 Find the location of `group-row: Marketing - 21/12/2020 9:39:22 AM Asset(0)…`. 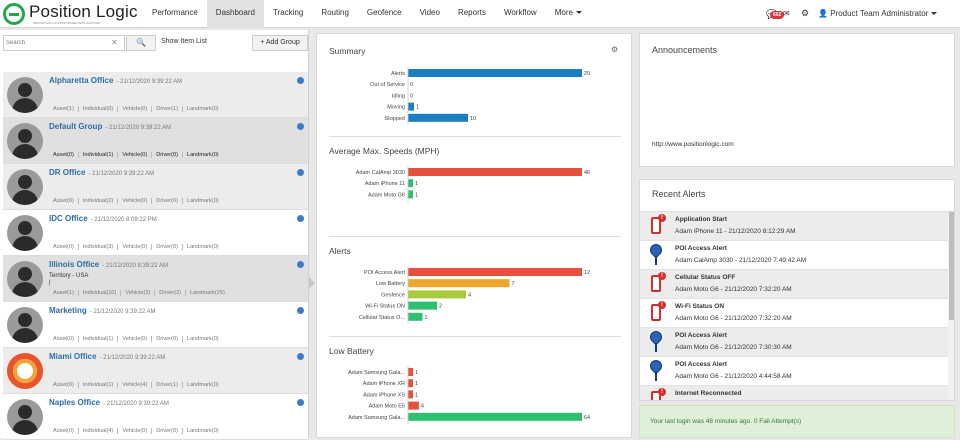

group-row: Marketing - 21/12/2020 9:39:22 AM Asset(0)… is located at coordinates (155, 325).